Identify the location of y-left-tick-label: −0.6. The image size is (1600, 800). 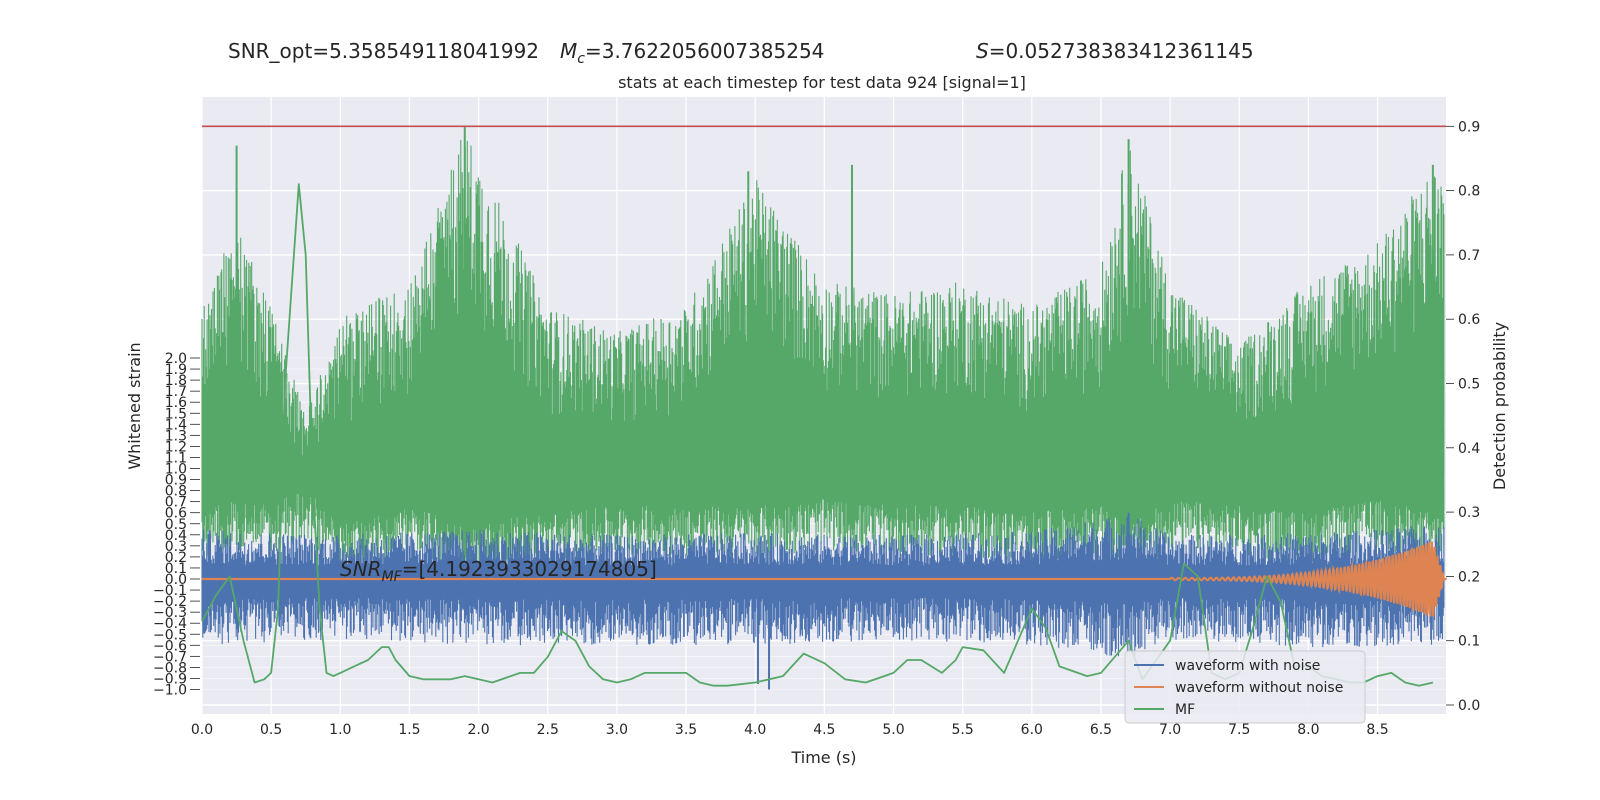
(170, 646).